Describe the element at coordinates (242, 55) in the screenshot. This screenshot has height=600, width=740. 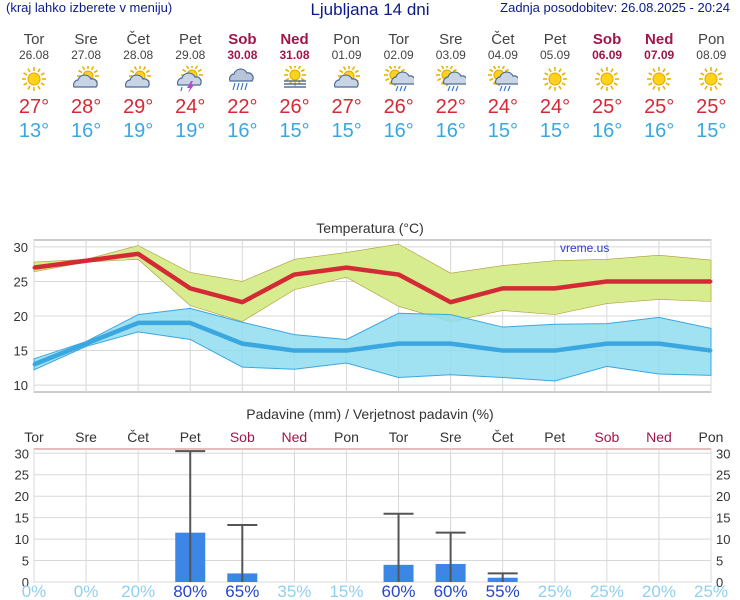
I see `day-date: 30.08` at that location.